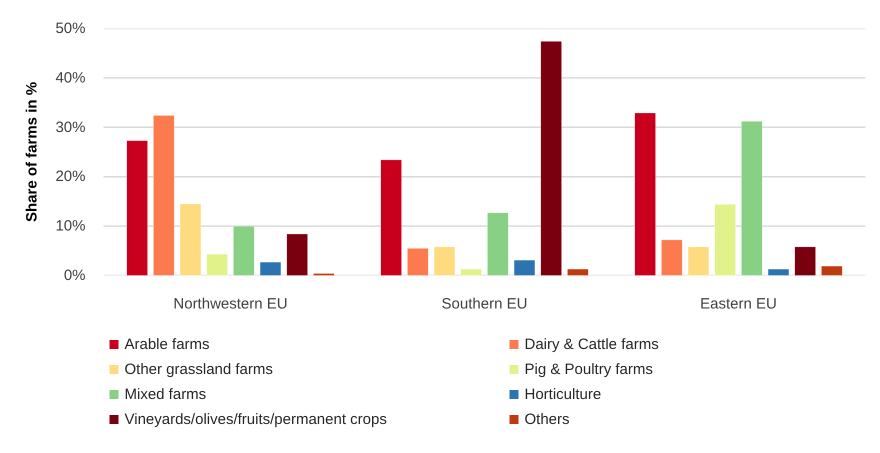 The height and width of the screenshot is (453, 880). I want to click on x-tick-label: Northwestern EU, so click(230, 304).